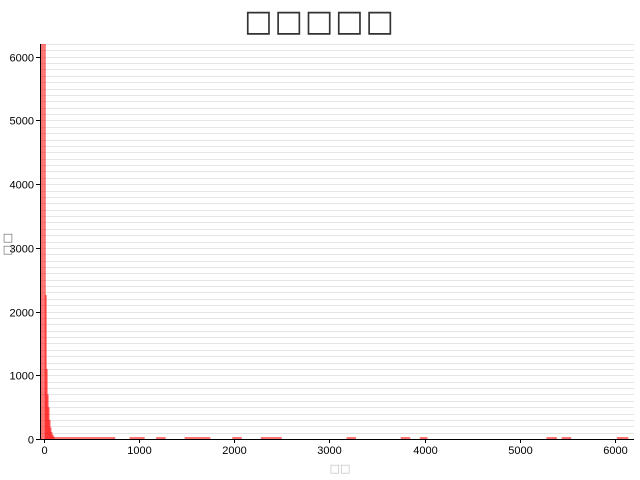  Describe the element at coordinates (615, 451) in the screenshot. I see `x-tick-label: 6000` at that location.